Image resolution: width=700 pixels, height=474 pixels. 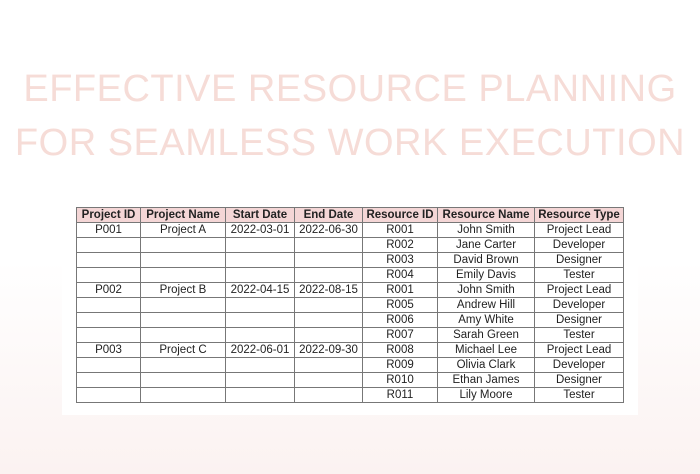 I want to click on title-line: EFFECTIVE RESOURCE PLANNING, so click(x=350, y=89).